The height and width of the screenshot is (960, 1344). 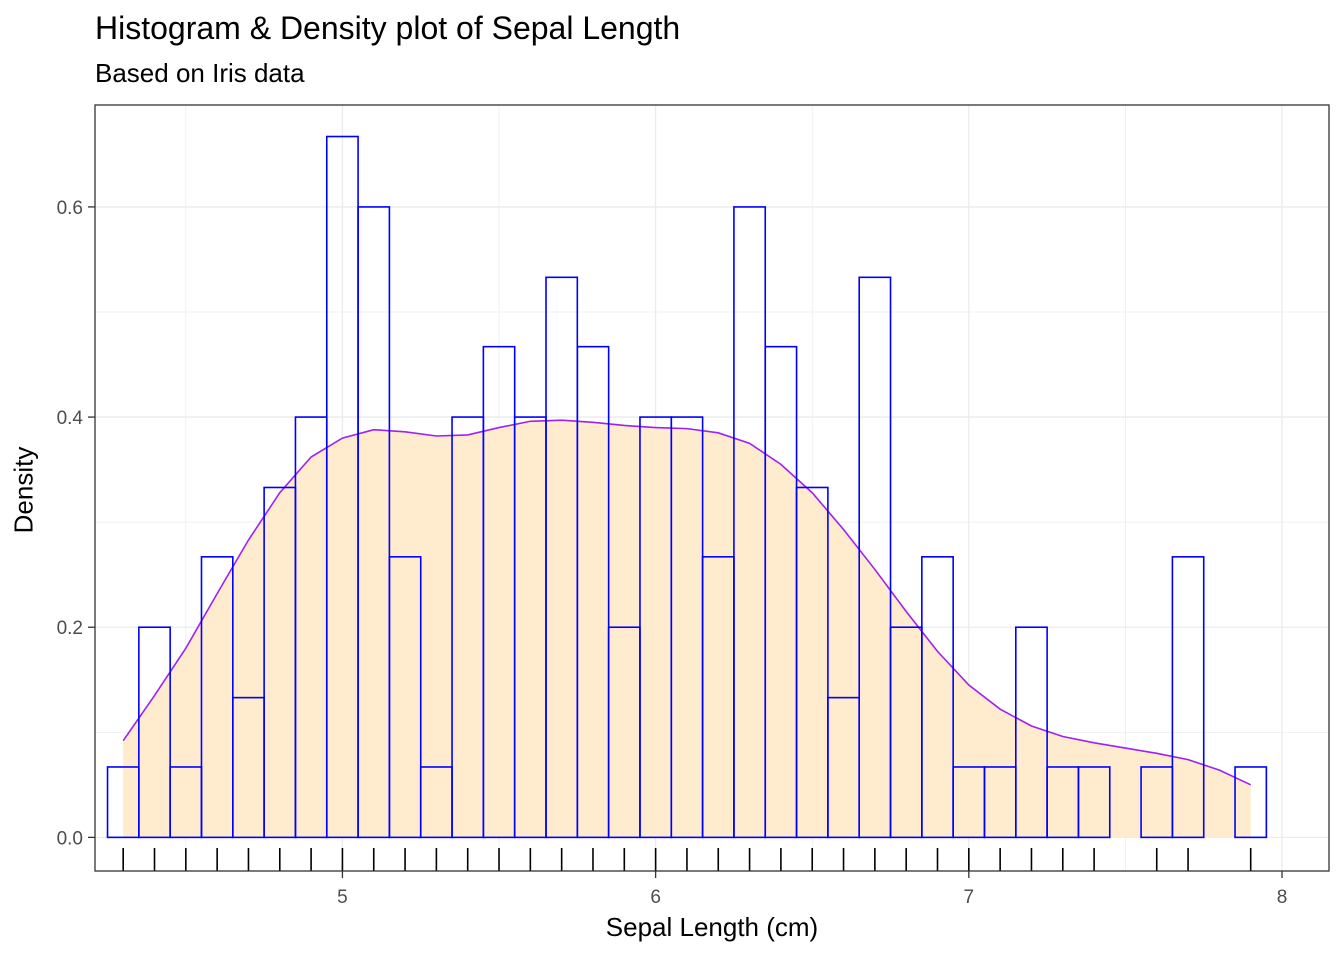 What do you see at coordinates (388, 28) in the screenshot?
I see `chart-title: Histogram & Density plot of Sepal Length` at bounding box center [388, 28].